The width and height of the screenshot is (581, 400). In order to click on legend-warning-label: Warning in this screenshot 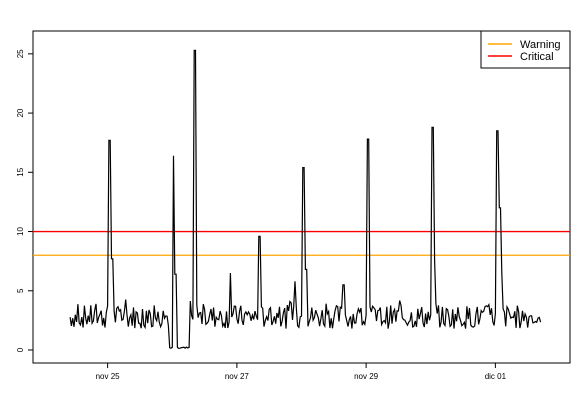, I will do `click(540, 45)`.